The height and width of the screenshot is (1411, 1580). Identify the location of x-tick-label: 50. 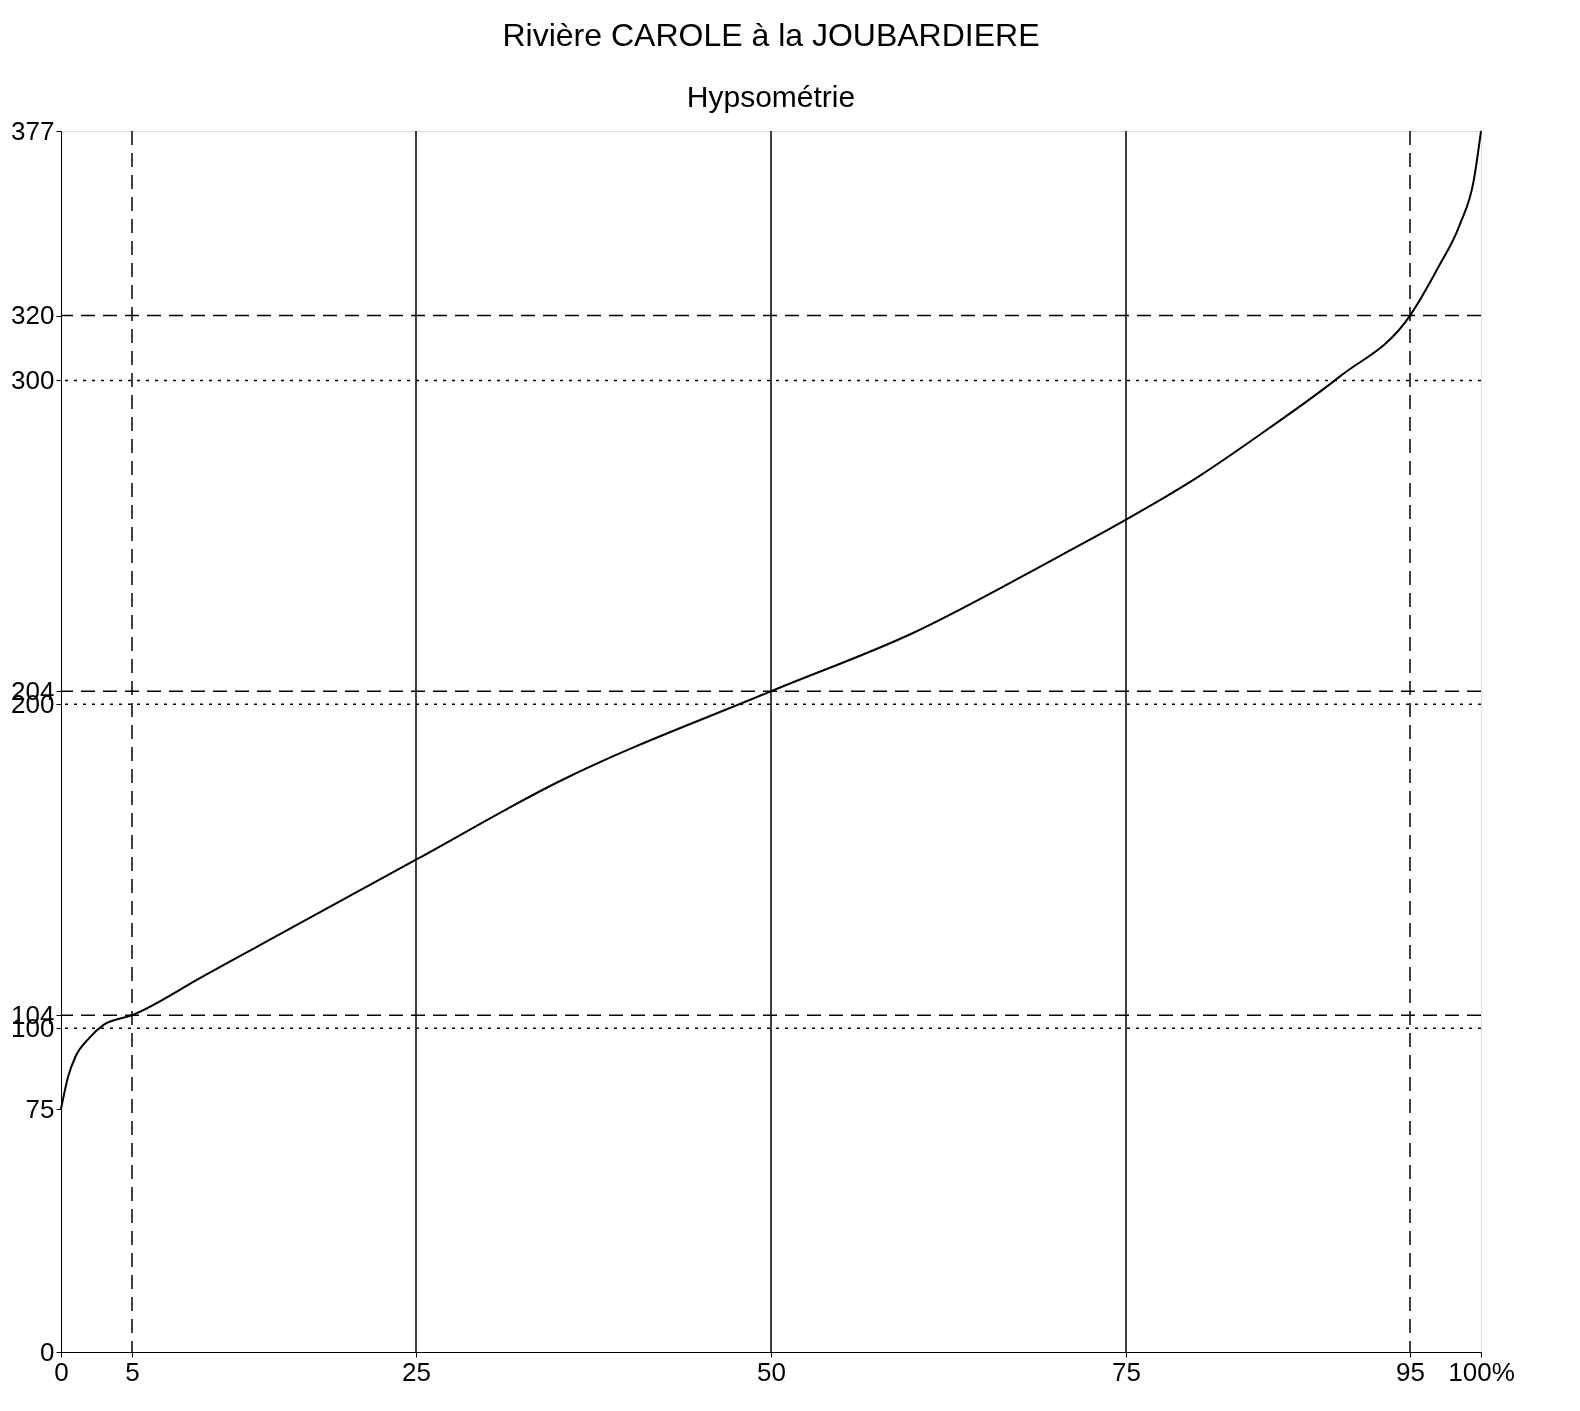
(771, 1371).